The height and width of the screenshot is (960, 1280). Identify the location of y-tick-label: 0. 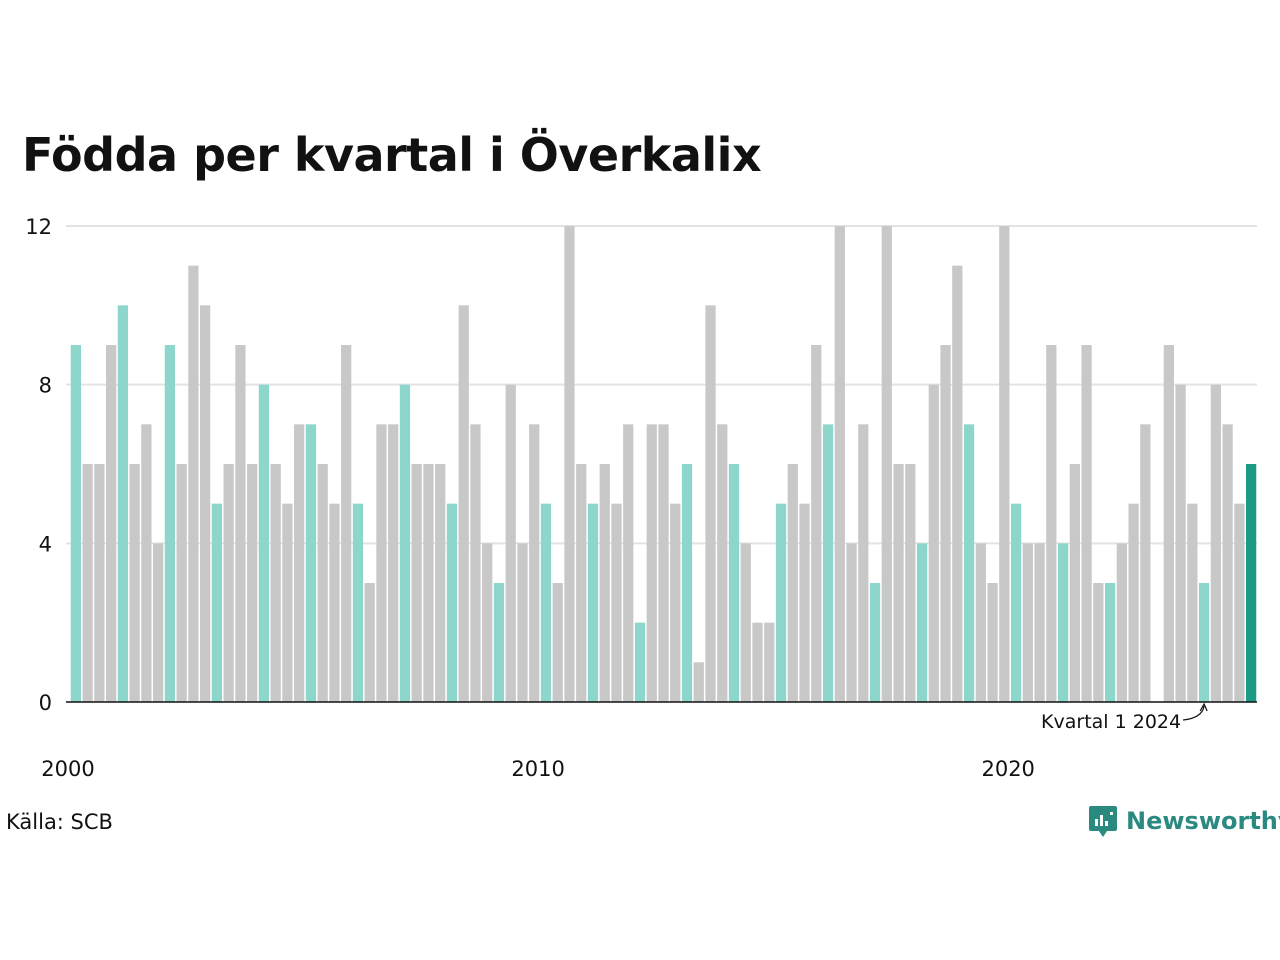
(45, 703).